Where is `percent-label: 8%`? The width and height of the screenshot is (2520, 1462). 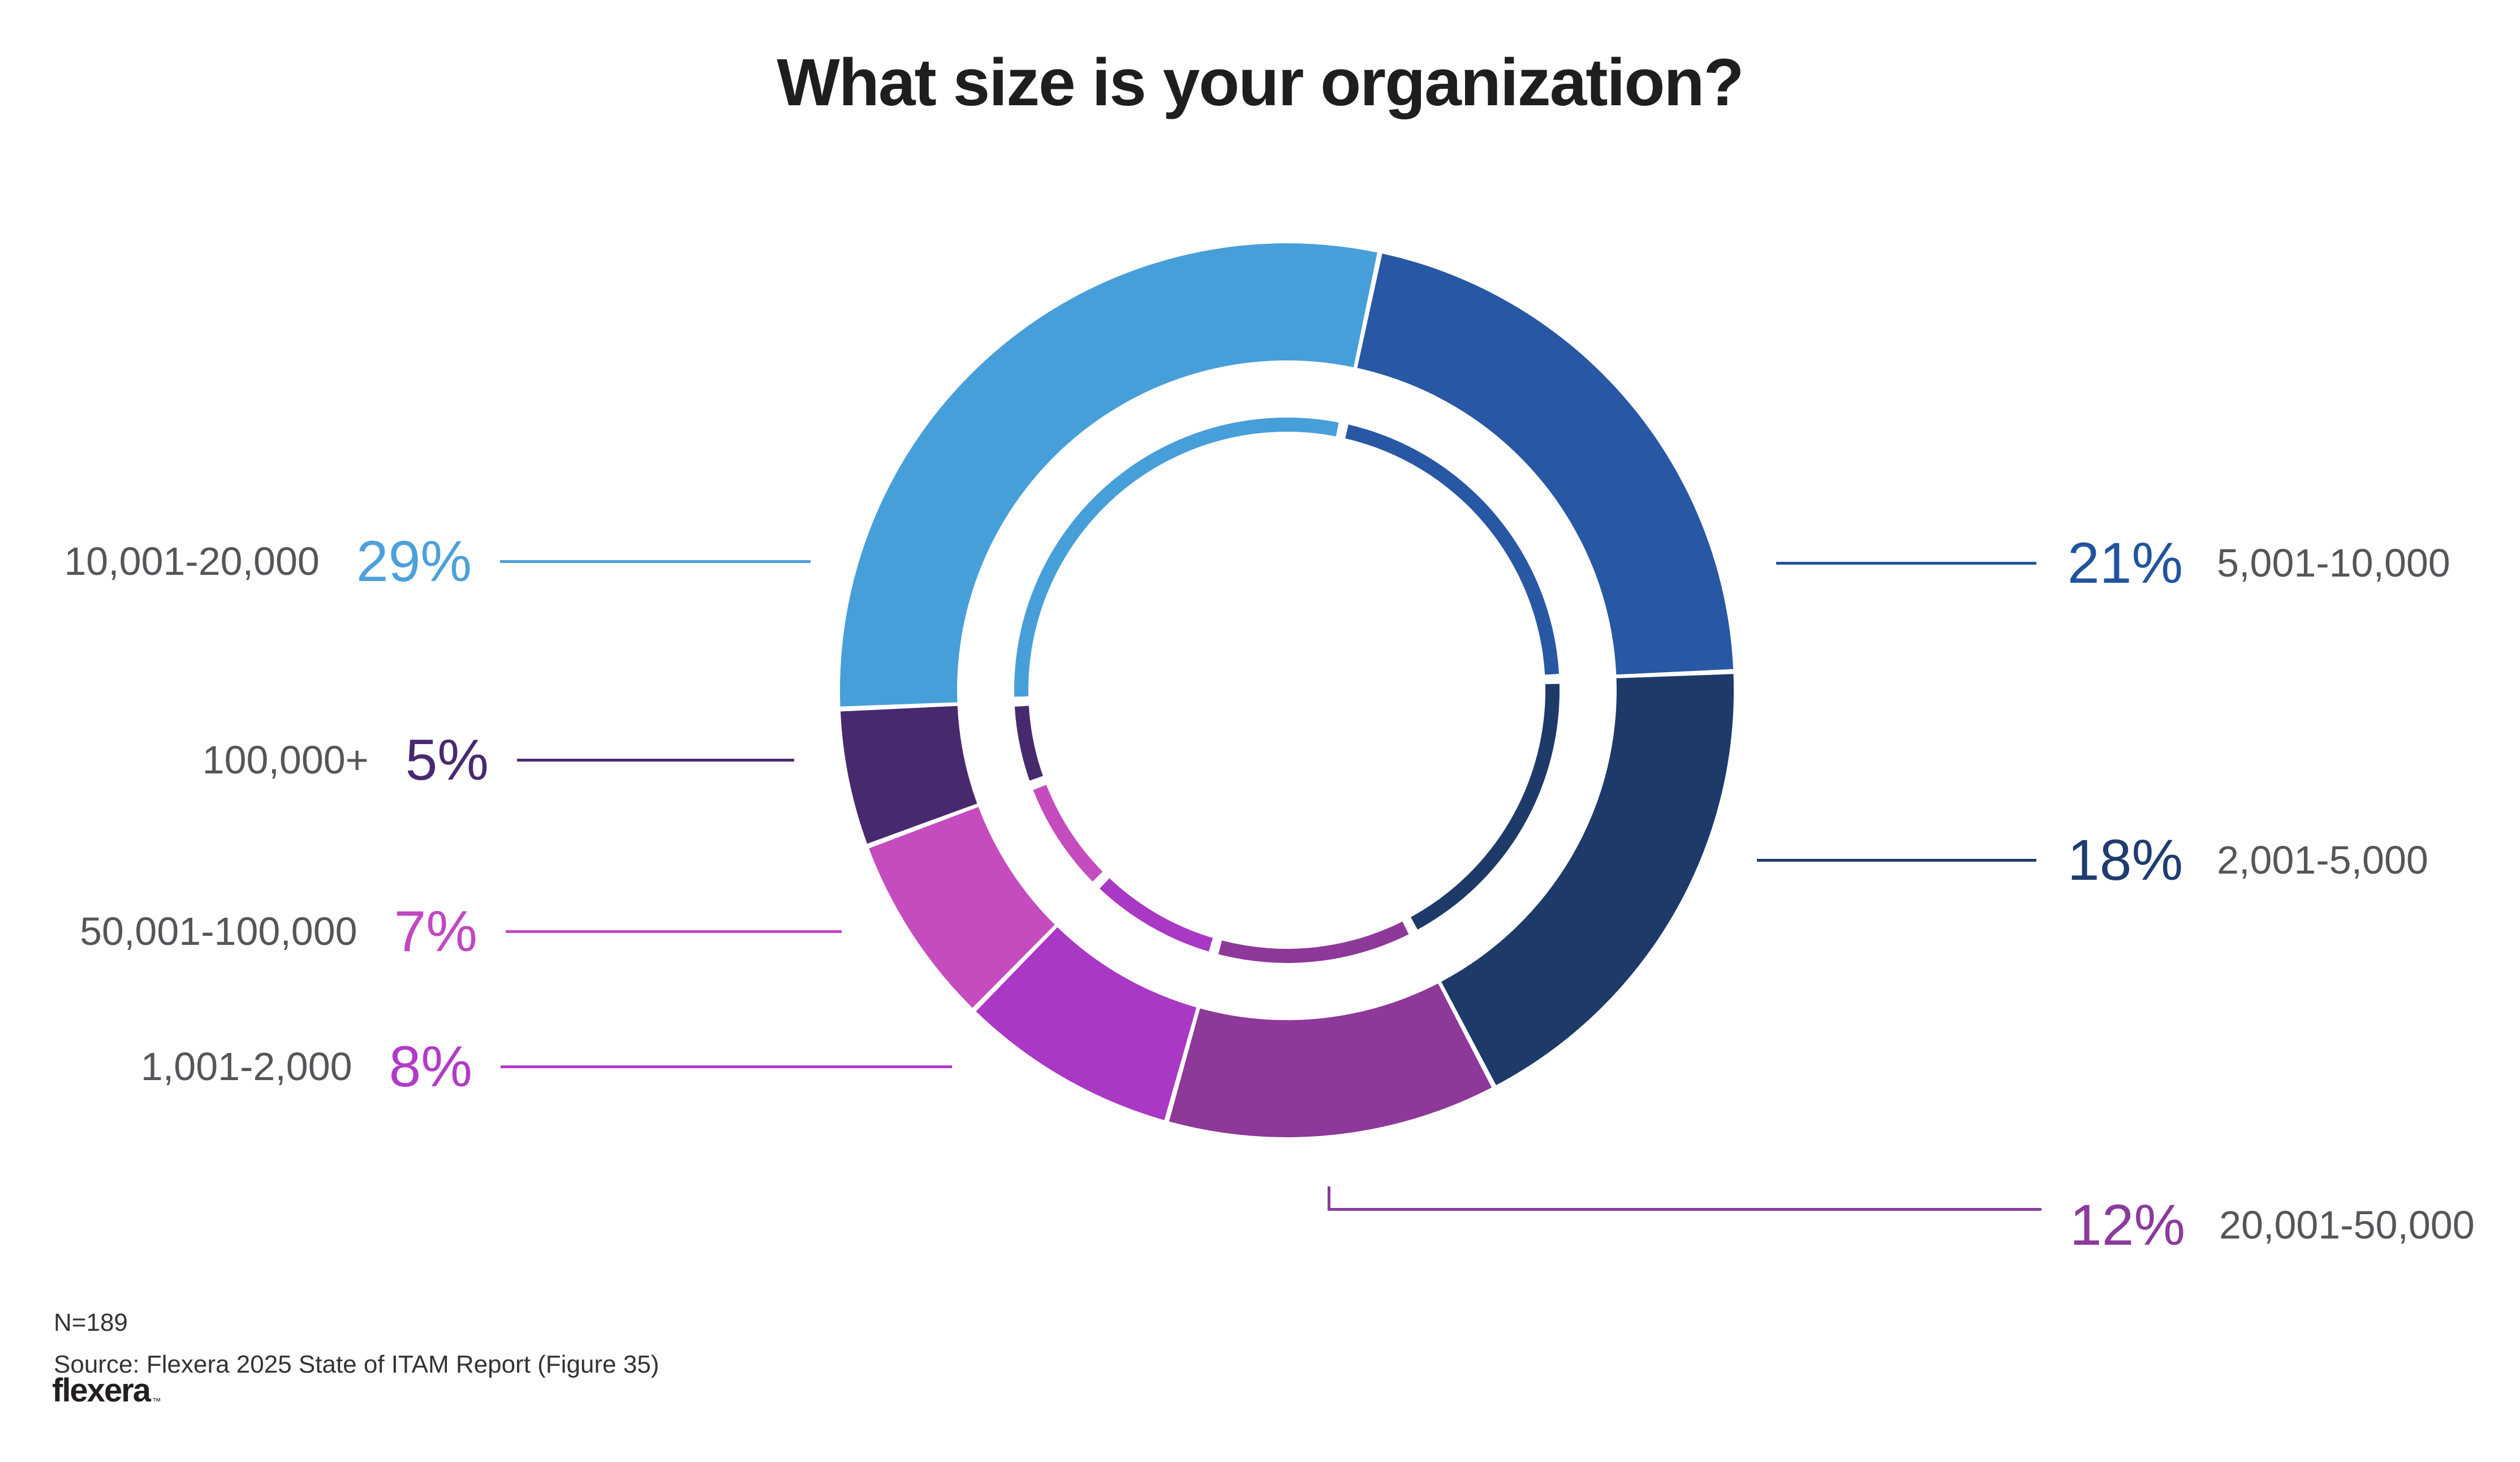 percent-label: 8% is located at coordinates (430, 1066).